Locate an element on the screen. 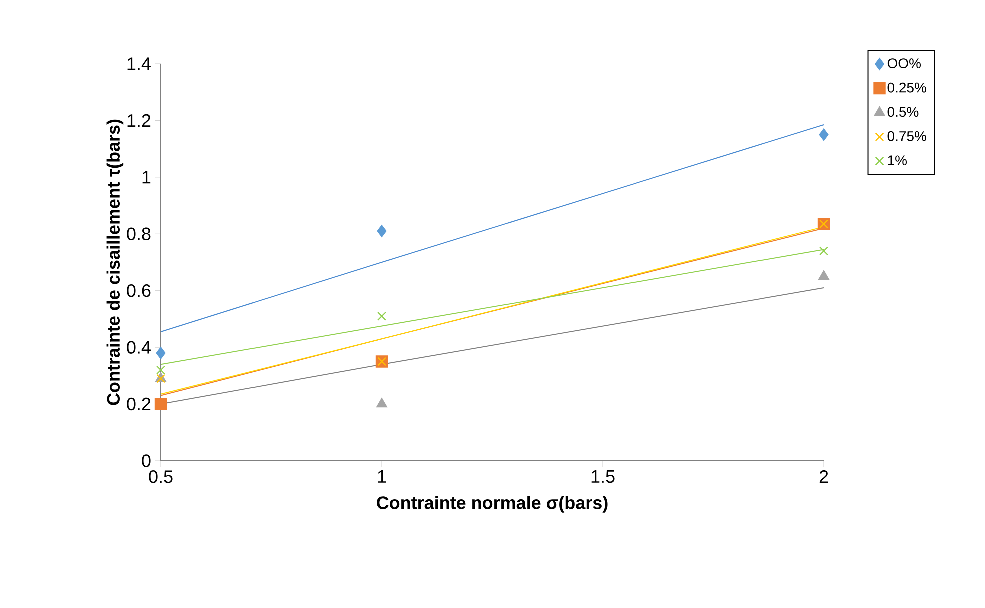 The image size is (985, 608). y-tick-label: 1 is located at coordinates (146, 177).